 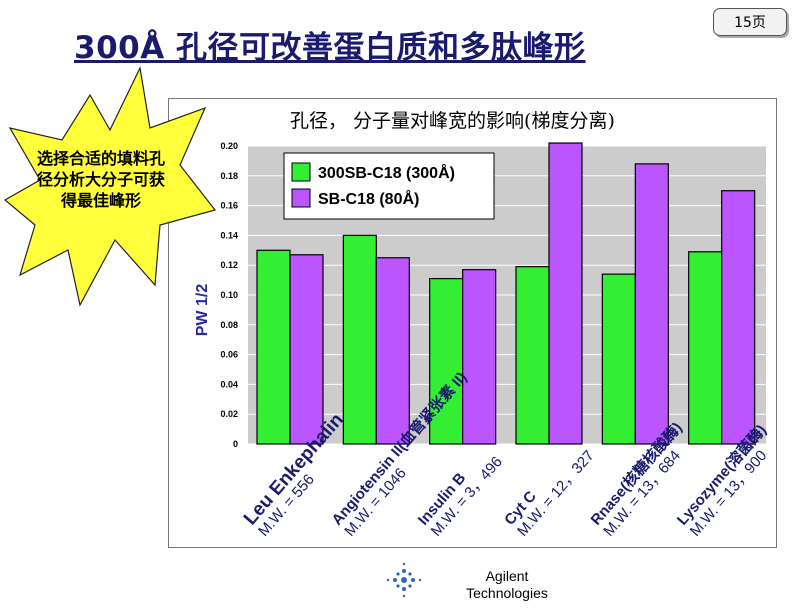 What do you see at coordinates (549, 488) in the screenshot?
I see `x-category-label: Cyt CM.W. = 12，327` at bounding box center [549, 488].